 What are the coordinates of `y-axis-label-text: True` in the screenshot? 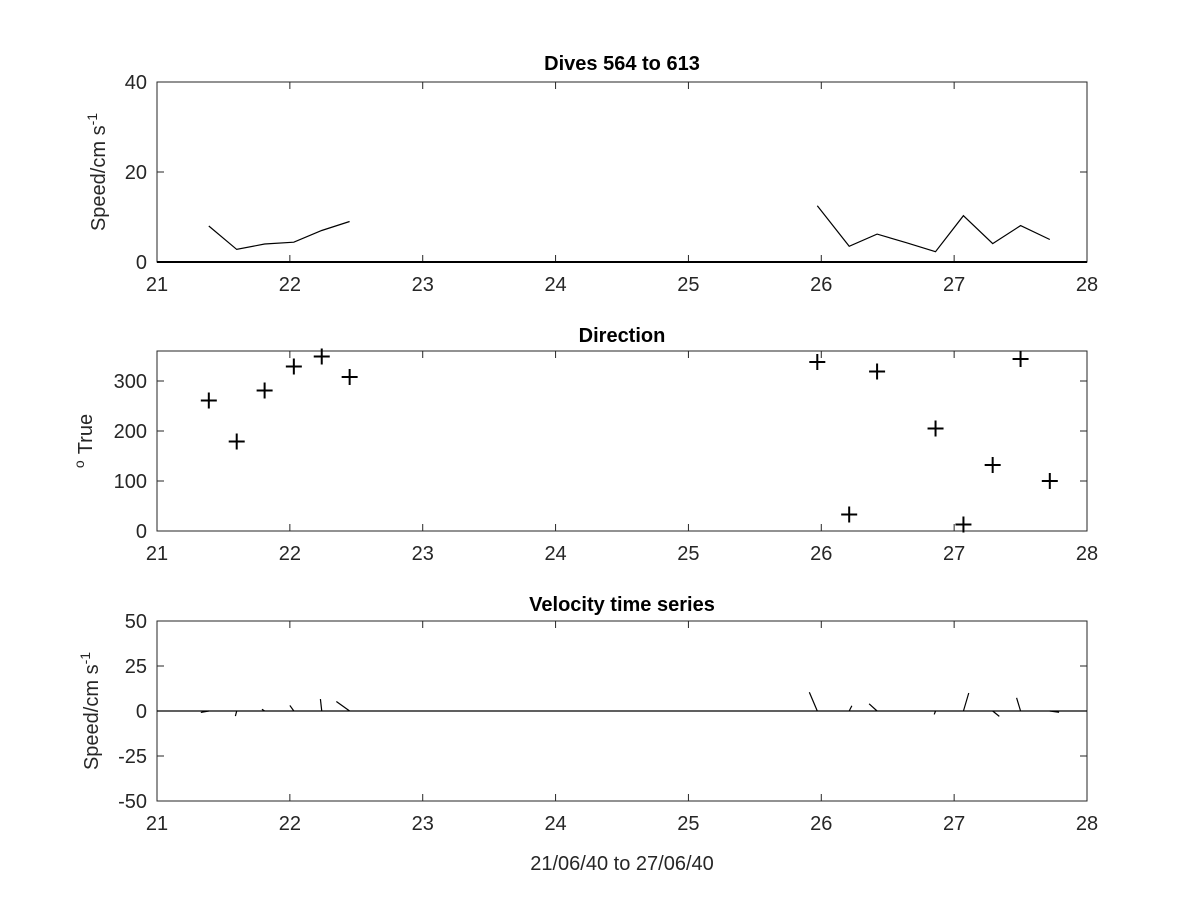 It's located at (86, 434).